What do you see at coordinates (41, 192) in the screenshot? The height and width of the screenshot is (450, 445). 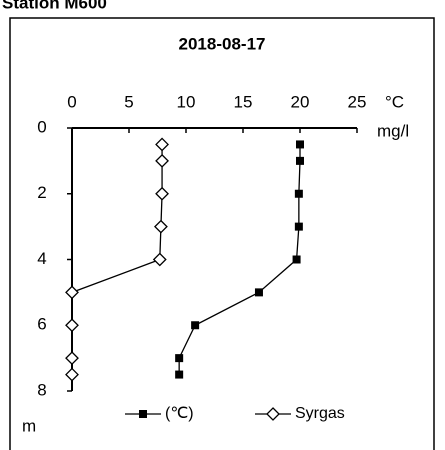 I see `y-tick-label: 2` at bounding box center [41, 192].